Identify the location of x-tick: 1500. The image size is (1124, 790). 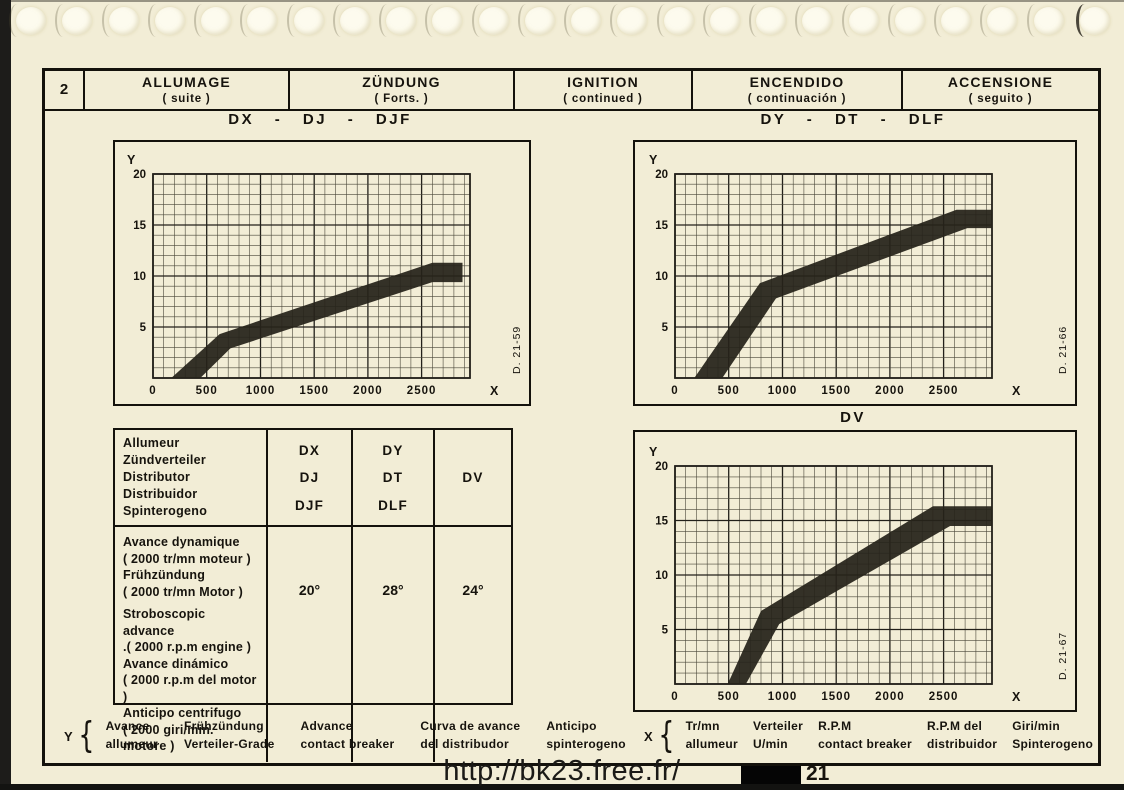
(836, 697).